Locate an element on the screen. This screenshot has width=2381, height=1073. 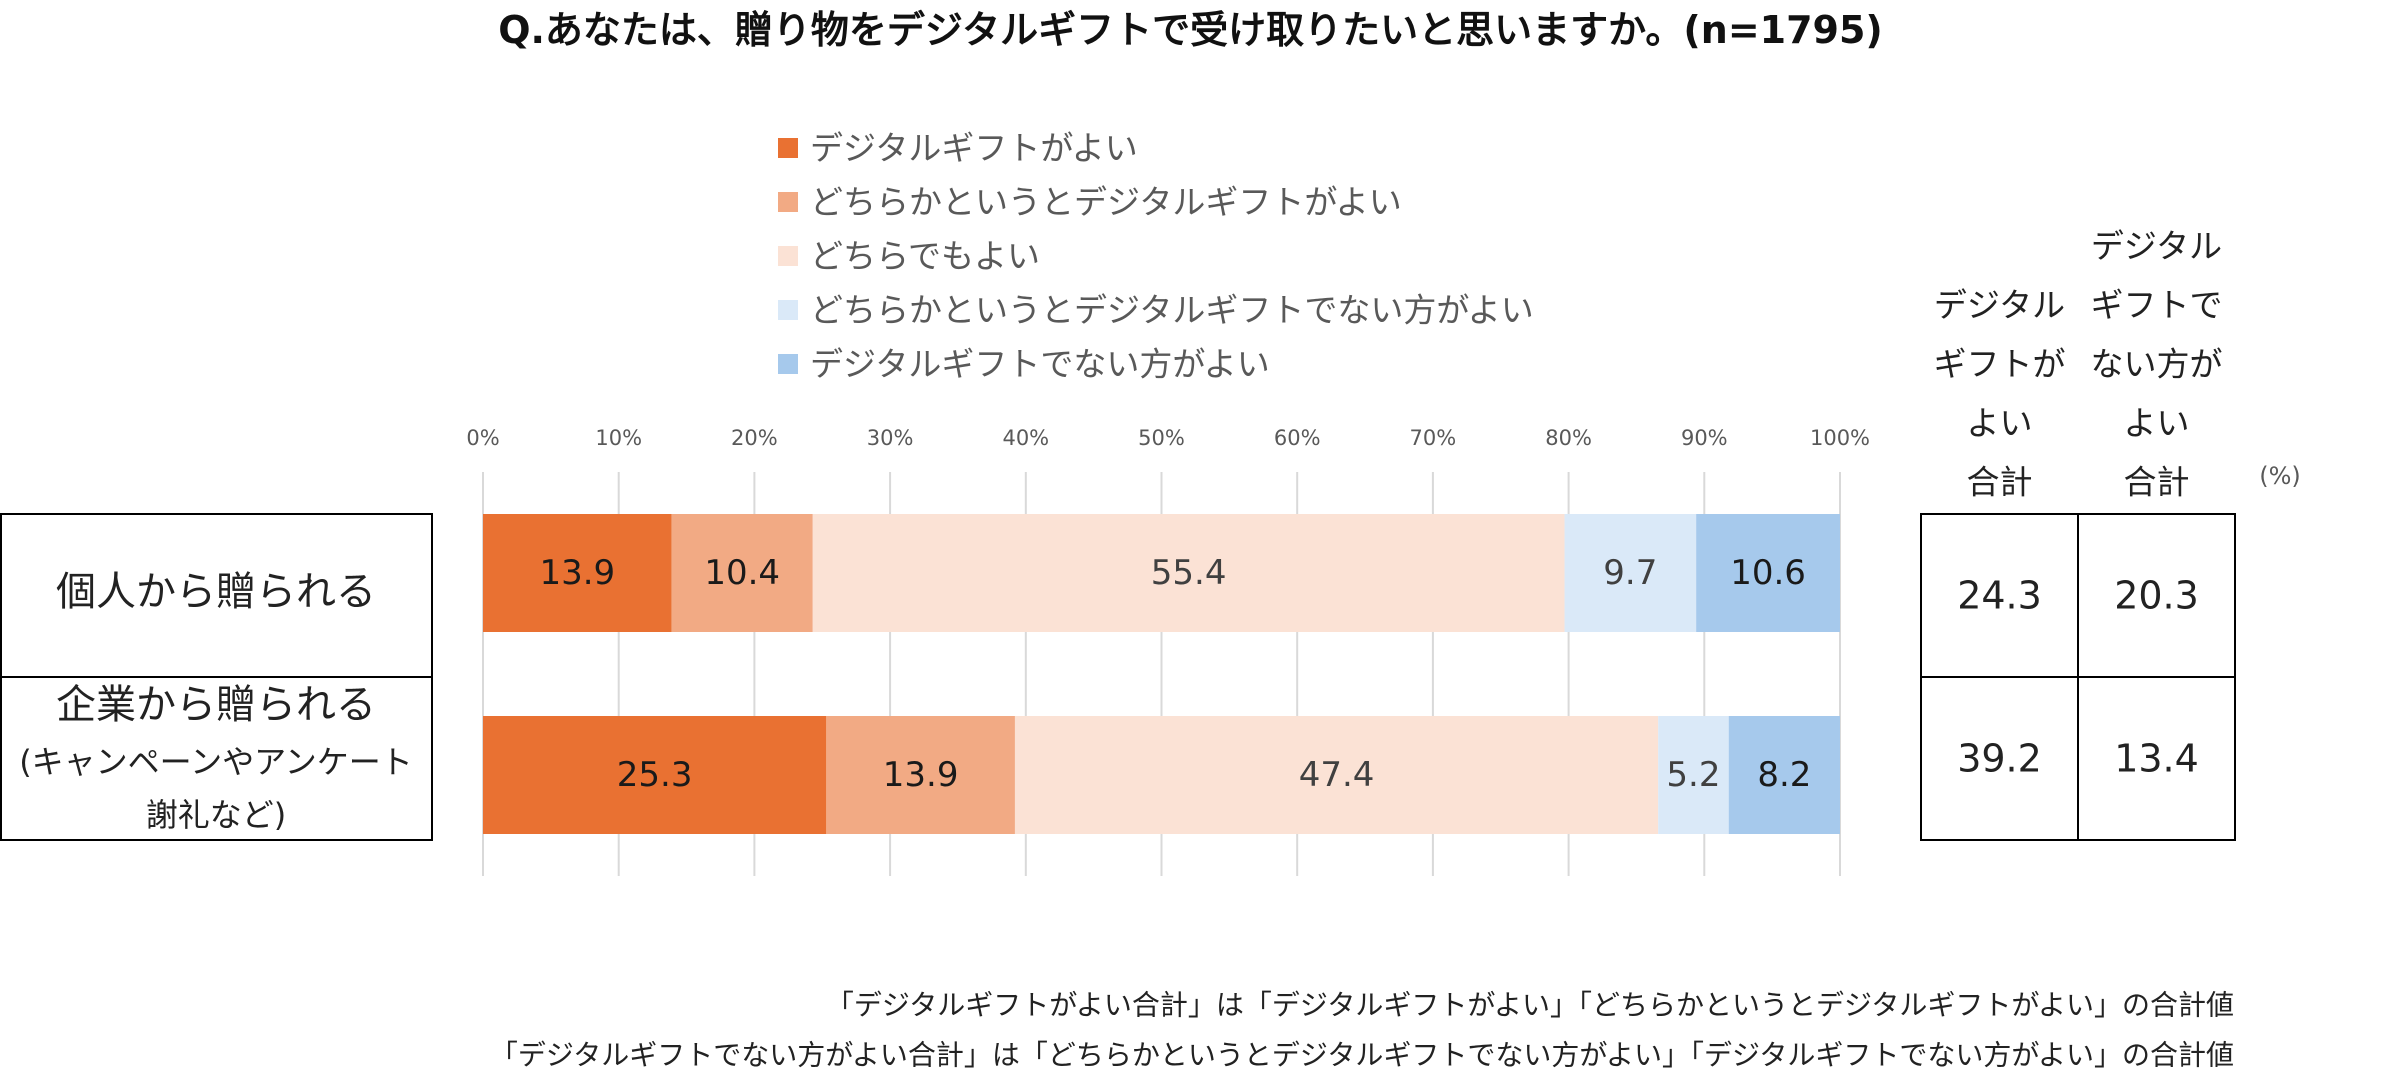
bar-value-label: 9.7 is located at coordinates (1630, 573).